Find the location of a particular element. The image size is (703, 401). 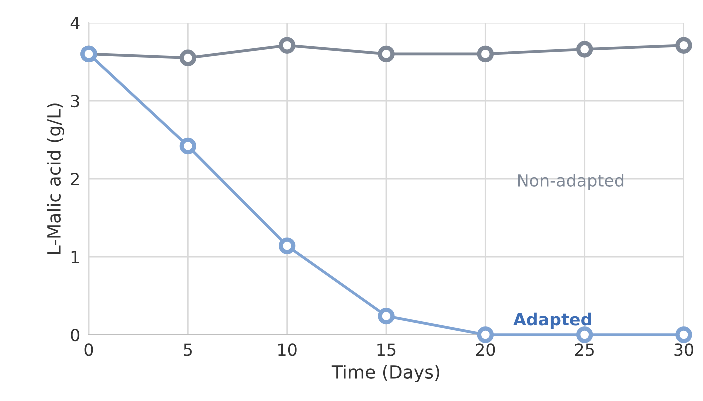

x-tick-label: 25 is located at coordinates (584, 350).